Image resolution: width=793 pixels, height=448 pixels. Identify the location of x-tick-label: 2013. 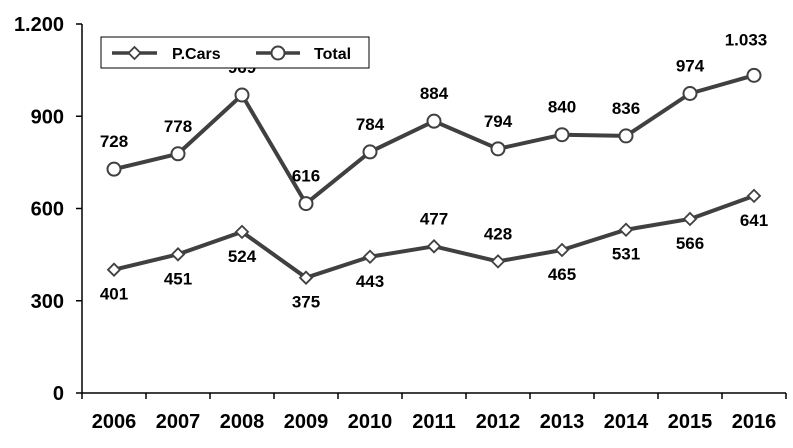
(562, 422).